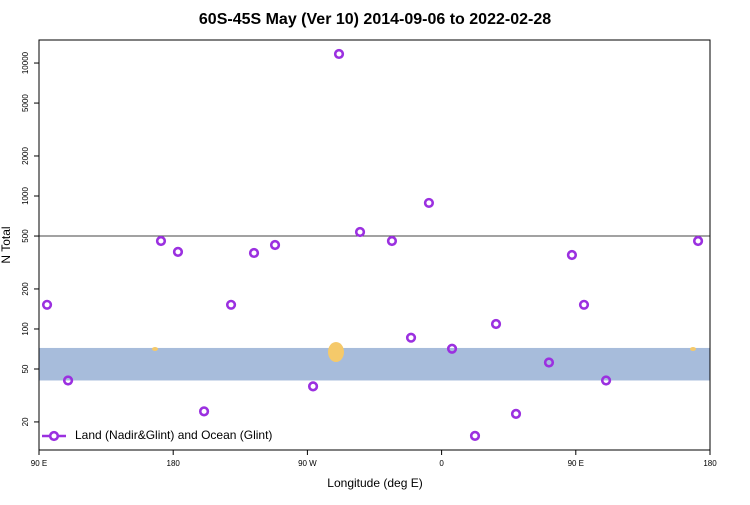 The height and width of the screenshot is (505, 750). What do you see at coordinates (25, 289) in the screenshot?
I see `y-tick-label: 200` at bounding box center [25, 289].